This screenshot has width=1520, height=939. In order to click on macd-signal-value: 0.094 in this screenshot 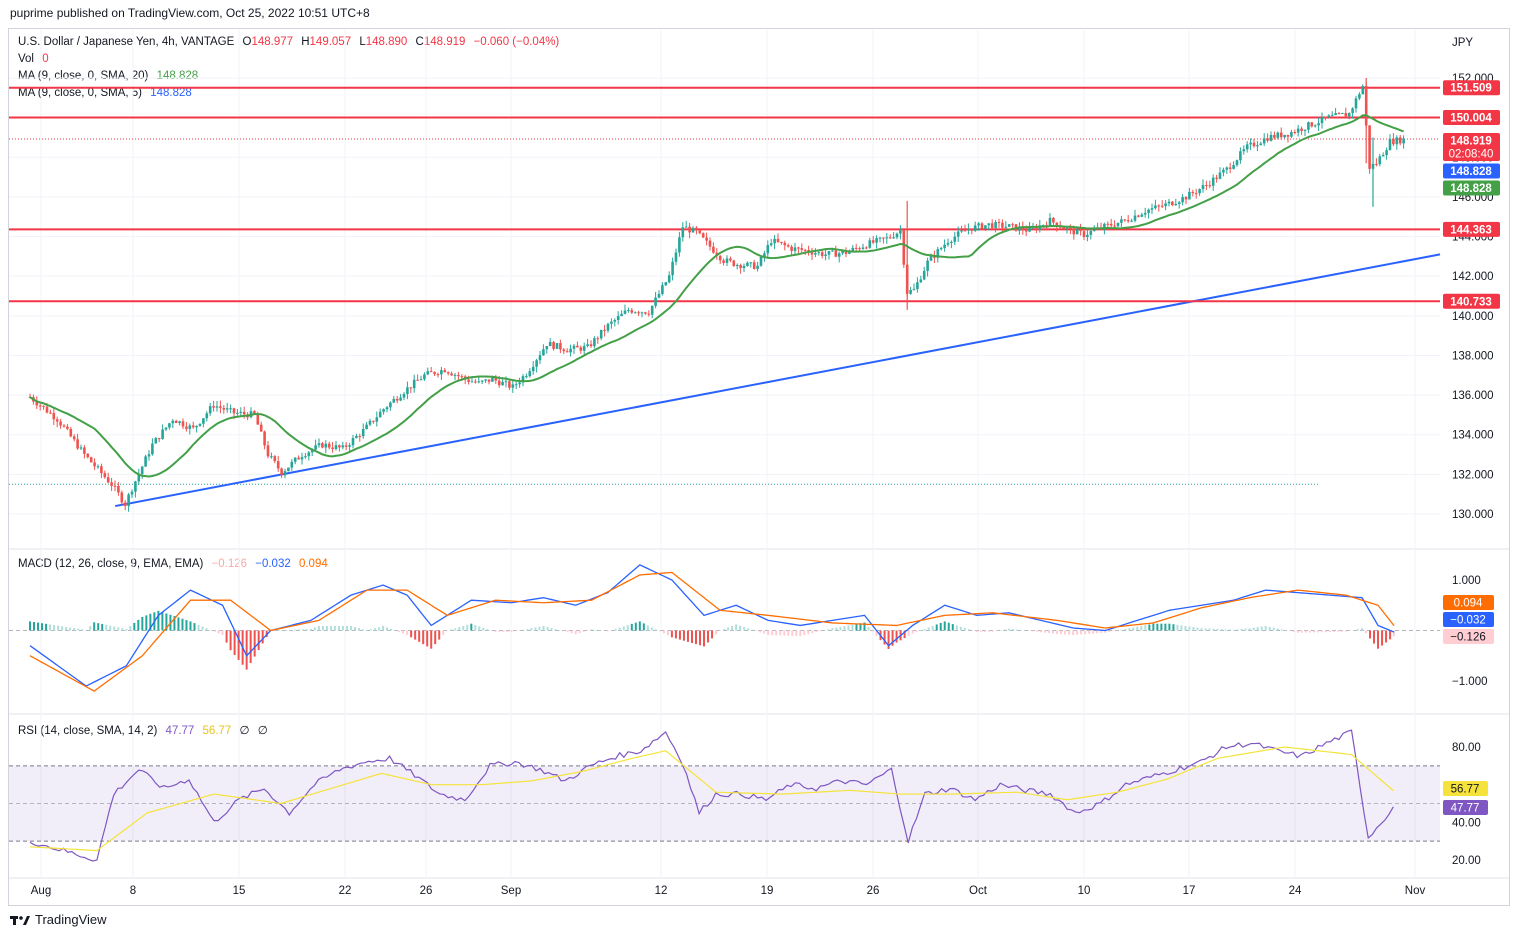, I will do `click(313, 564)`.